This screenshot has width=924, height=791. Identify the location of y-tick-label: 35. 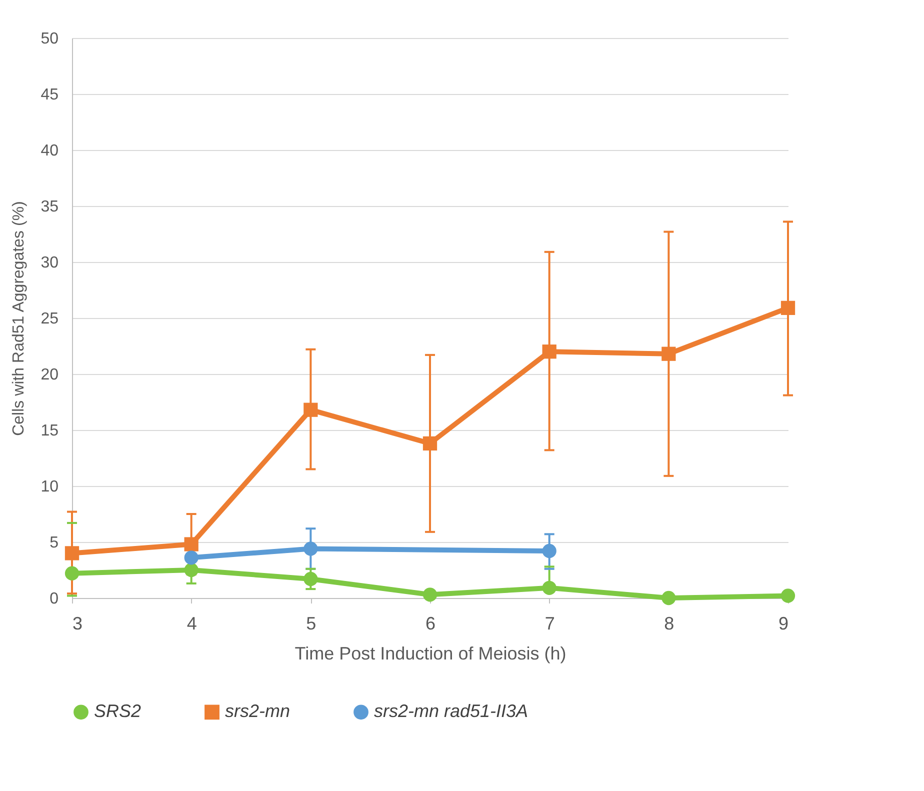
(49, 207).